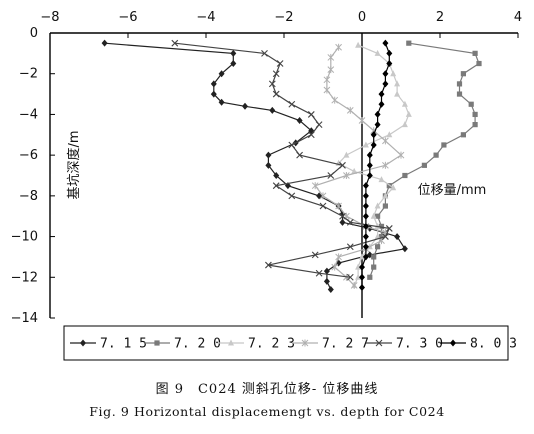 This screenshot has width=534, height=434. What do you see at coordinates (123, 344) in the screenshot?
I see `legend-label: 7. 1 5` at bounding box center [123, 344].